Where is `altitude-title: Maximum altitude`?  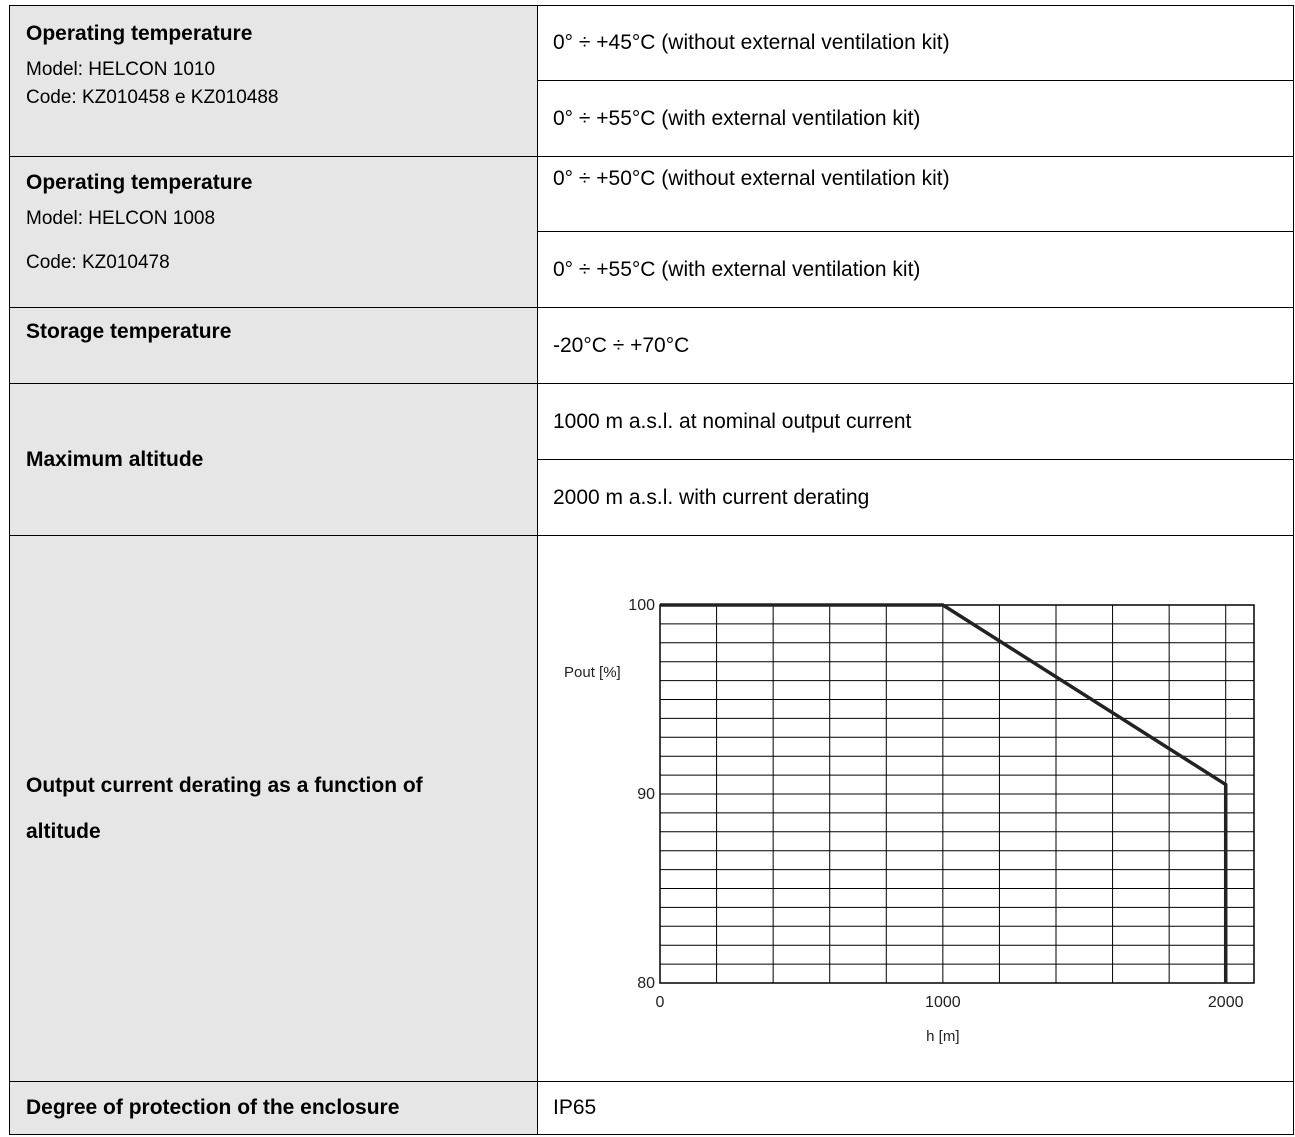
altitude-title: Maximum altitude is located at coordinates (115, 459).